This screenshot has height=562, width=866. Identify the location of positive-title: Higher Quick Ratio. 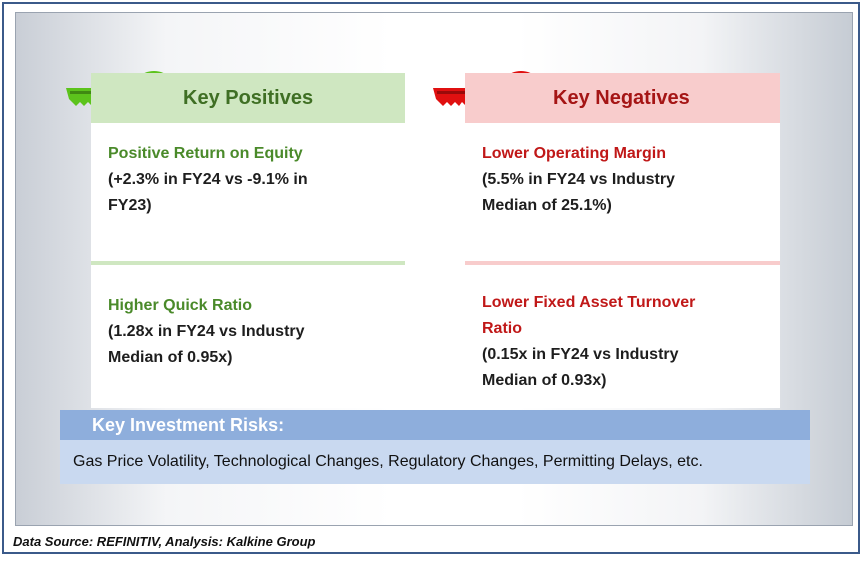
(180, 305).